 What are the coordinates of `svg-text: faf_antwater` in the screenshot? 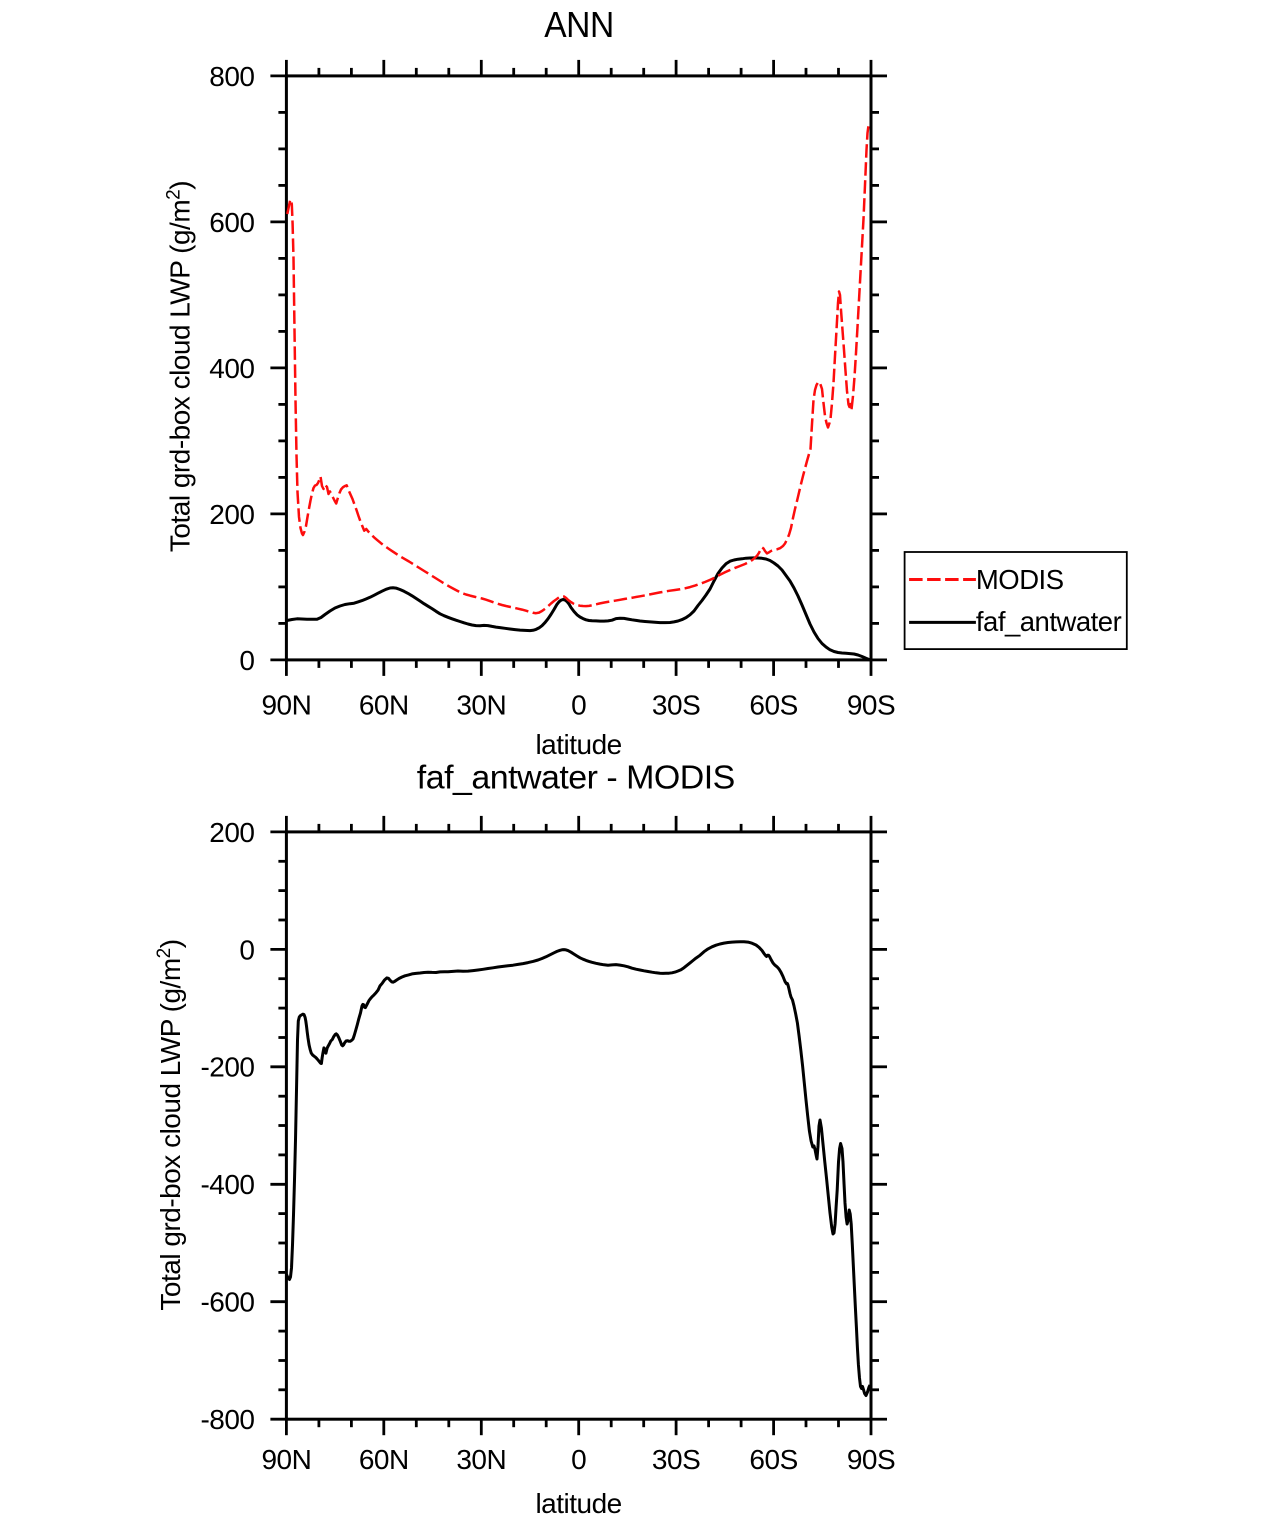 It's located at (1049, 621).